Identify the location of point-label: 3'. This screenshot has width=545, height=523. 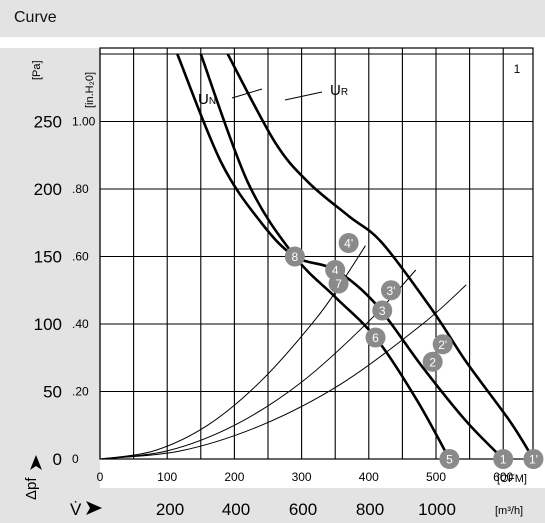
(390, 291).